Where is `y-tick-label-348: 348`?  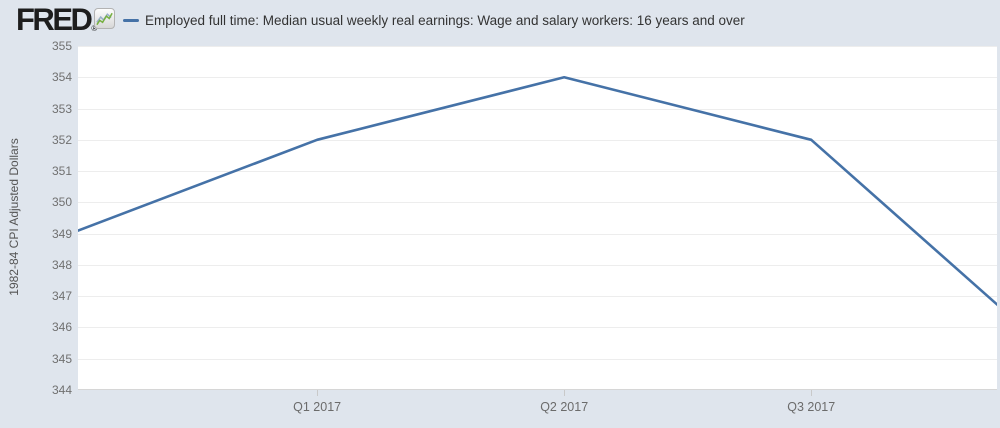
y-tick-label-348: 348 is located at coordinates (61, 264).